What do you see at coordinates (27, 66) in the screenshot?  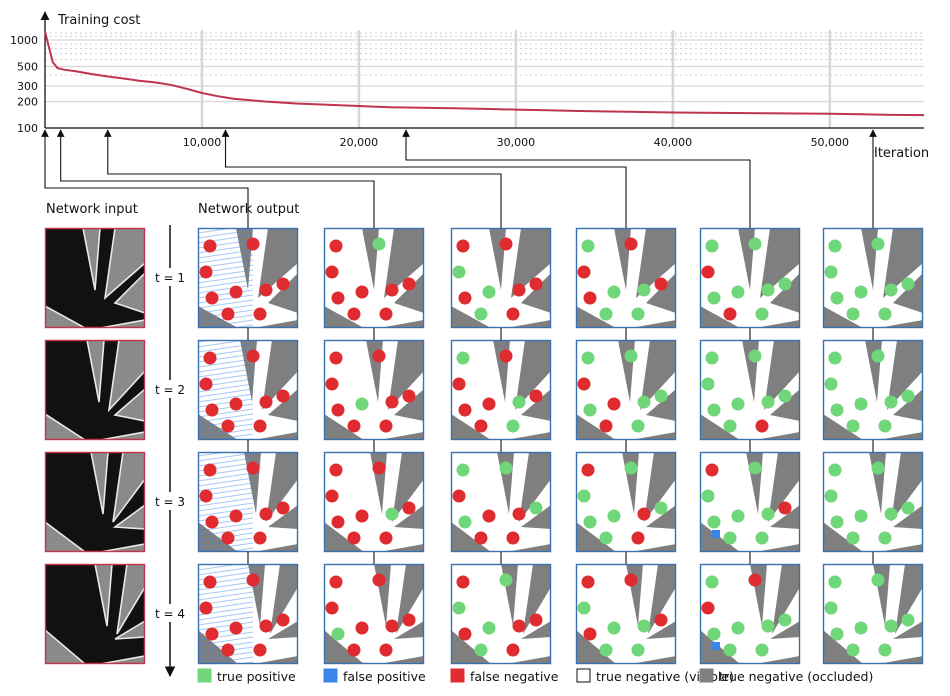 I see `y-tick-label: 500` at bounding box center [27, 66].